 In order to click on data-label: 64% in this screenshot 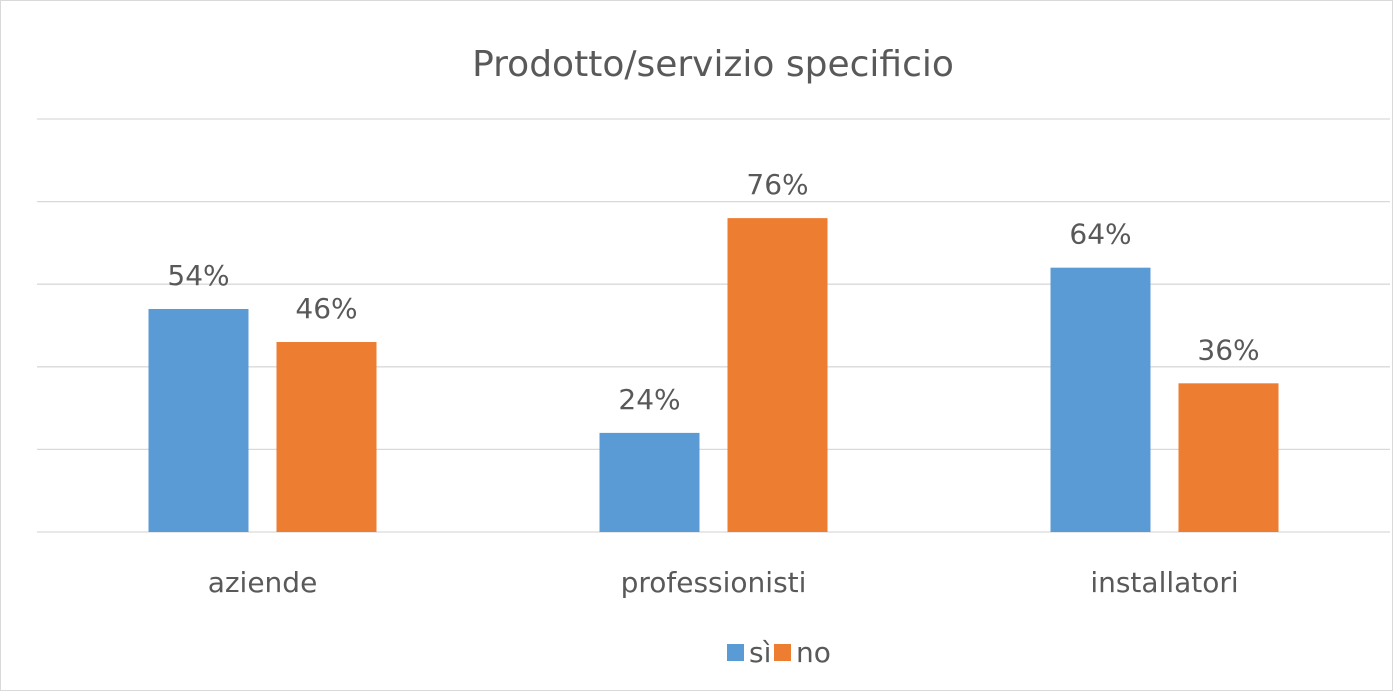, I will do `click(1100, 234)`.